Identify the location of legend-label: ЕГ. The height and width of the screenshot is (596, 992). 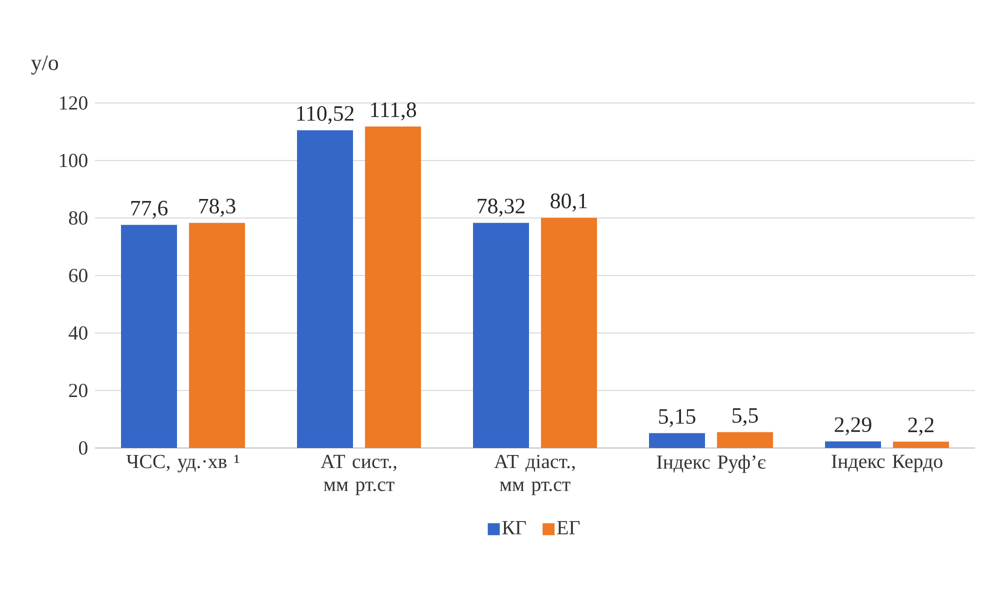
(568, 527).